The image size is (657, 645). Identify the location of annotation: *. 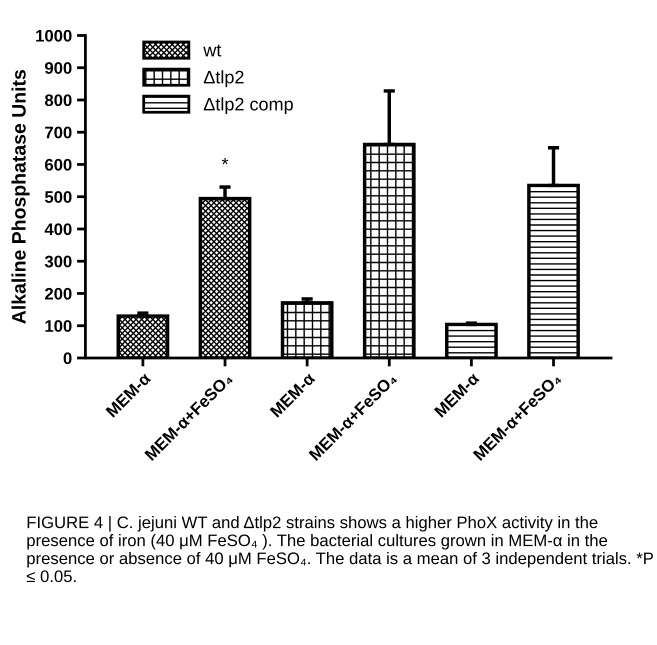
(225, 161).